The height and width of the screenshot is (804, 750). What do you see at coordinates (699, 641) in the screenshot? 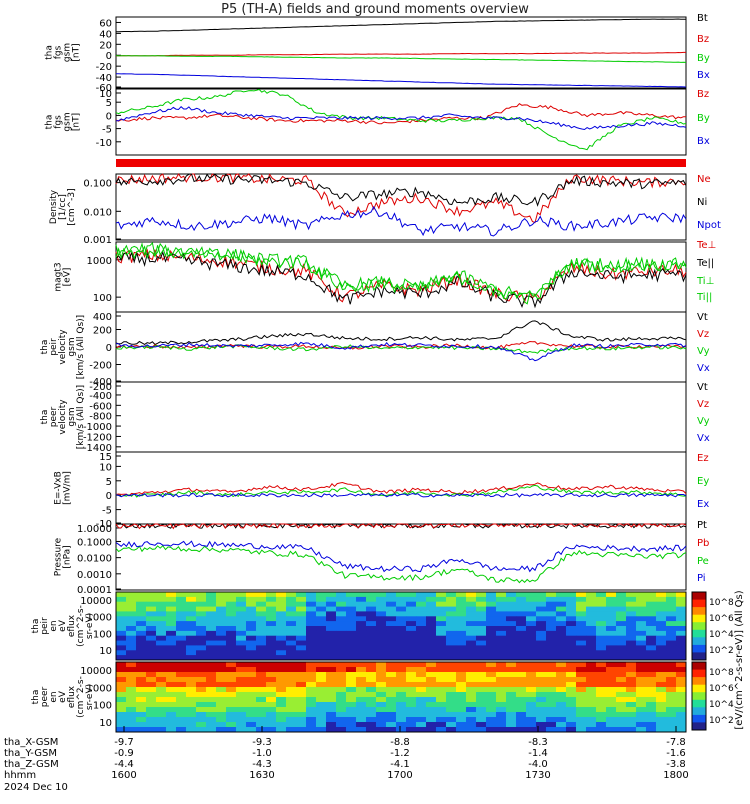
I see `colorbar-top-swatch` at bounding box center [699, 641].